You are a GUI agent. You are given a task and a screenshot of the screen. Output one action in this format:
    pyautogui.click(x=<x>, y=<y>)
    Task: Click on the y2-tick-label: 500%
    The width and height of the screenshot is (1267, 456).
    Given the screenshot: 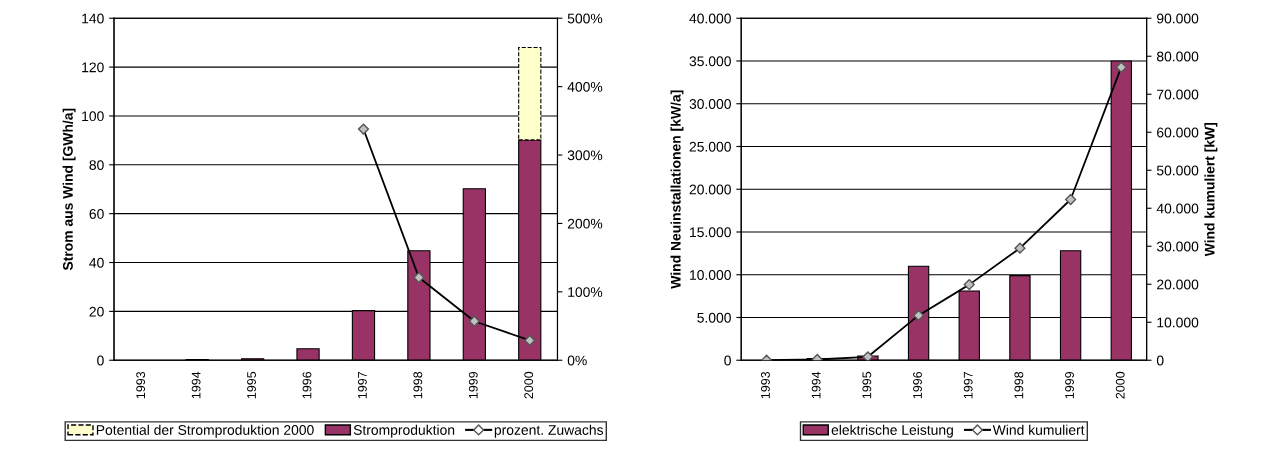 What is the action you would take?
    pyautogui.click(x=585, y=18)
    